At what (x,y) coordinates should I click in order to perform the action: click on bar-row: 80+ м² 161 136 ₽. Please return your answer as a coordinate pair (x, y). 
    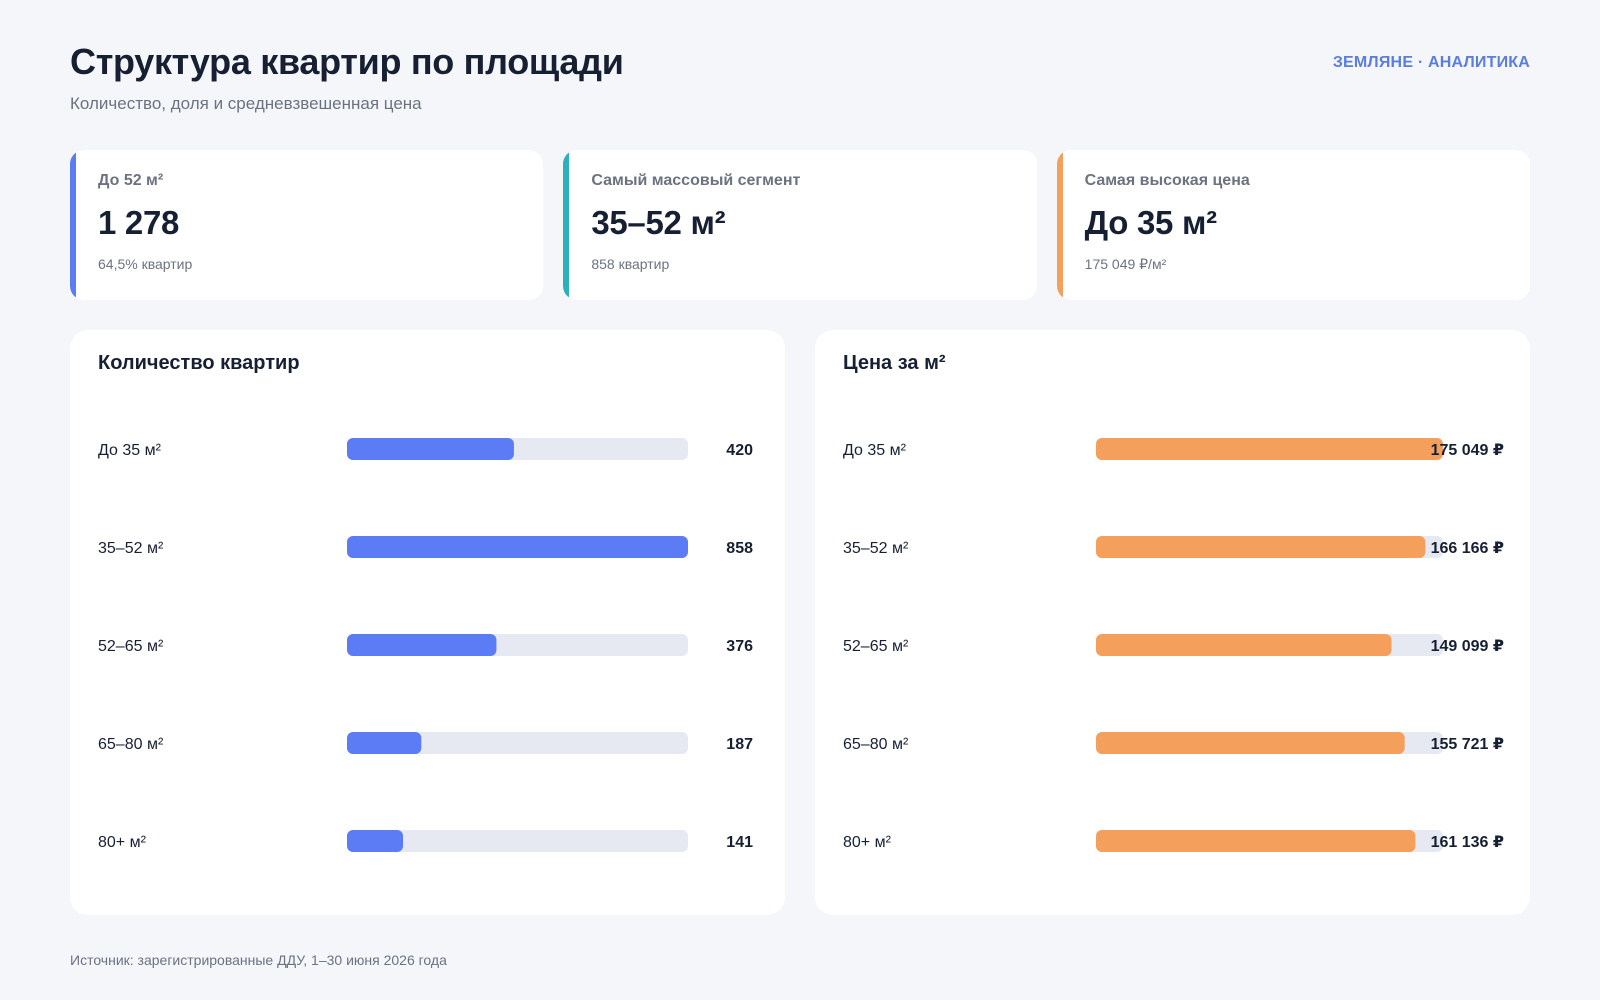
    Looking at the image, I should click on (1173, 841).